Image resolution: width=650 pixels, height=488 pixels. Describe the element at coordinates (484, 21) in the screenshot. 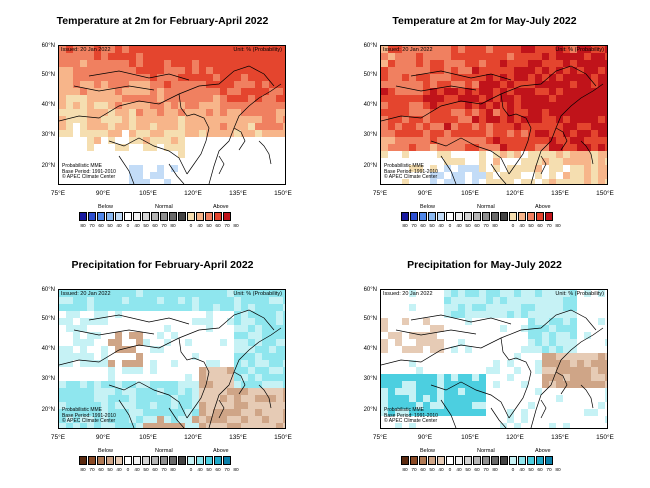

I see `panel-title: Temperature at 2m for May-July 2022` at that location.